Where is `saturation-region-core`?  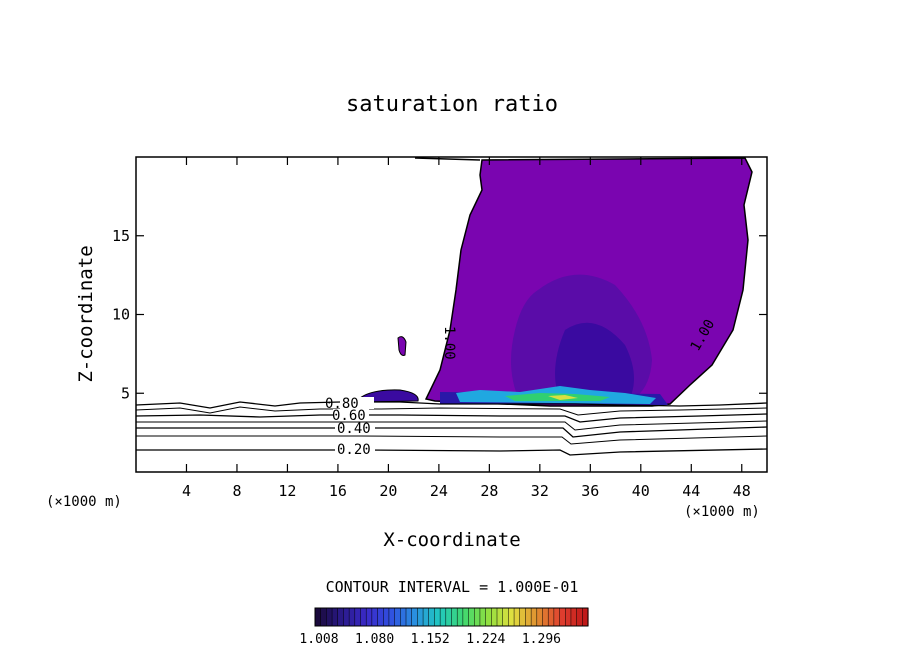
saturation-region-core is located at coordinates (594, 361).